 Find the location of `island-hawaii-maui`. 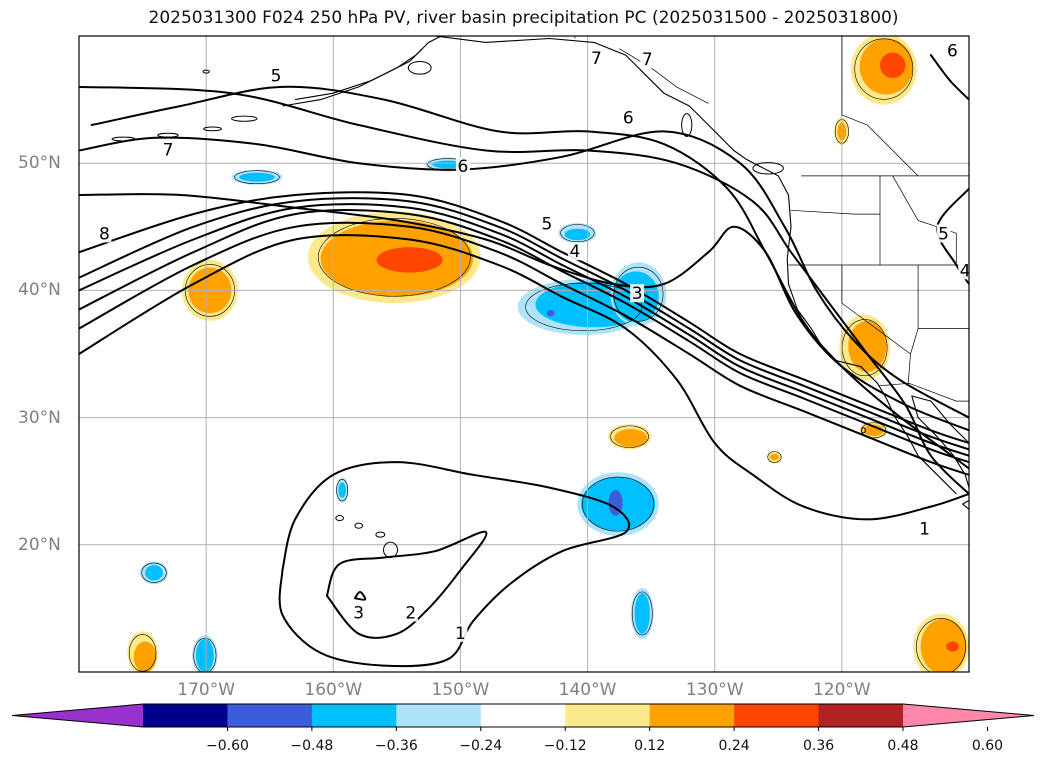

island-hawaii-maui is located at coordinates (380, 534).